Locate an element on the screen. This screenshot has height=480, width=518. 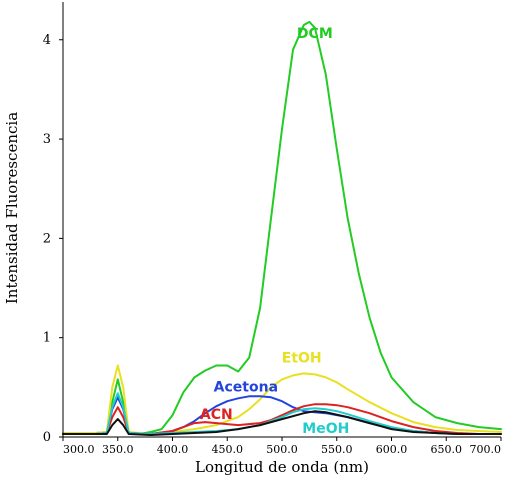
series-line-etoh is located at coordinates (282, 399).